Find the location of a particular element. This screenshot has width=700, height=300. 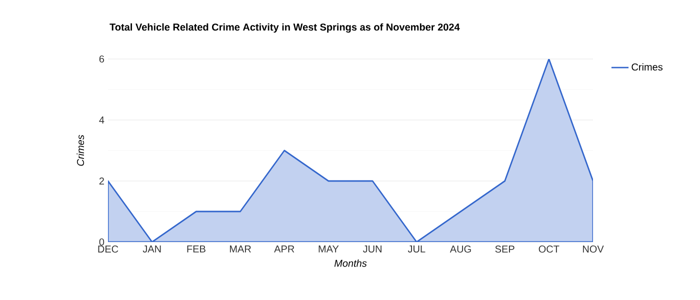

x-tick-label: JAN is located at coordinates (151, 249).